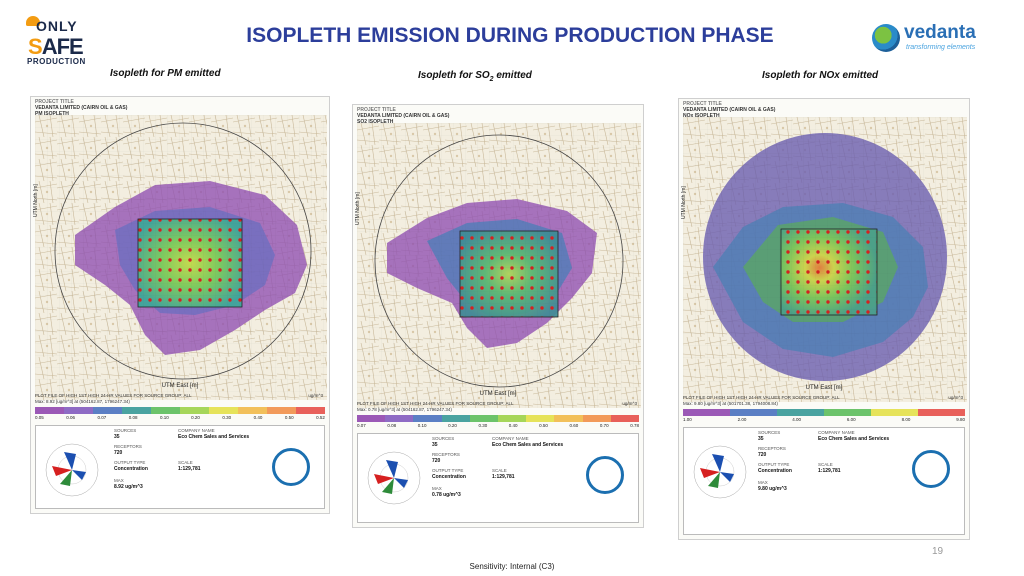 The height and width of the screenshot is (576, 1024). I want to click on only-safe-production-logo: ONLY SAFE PRODUCTION, so click(56, 41).